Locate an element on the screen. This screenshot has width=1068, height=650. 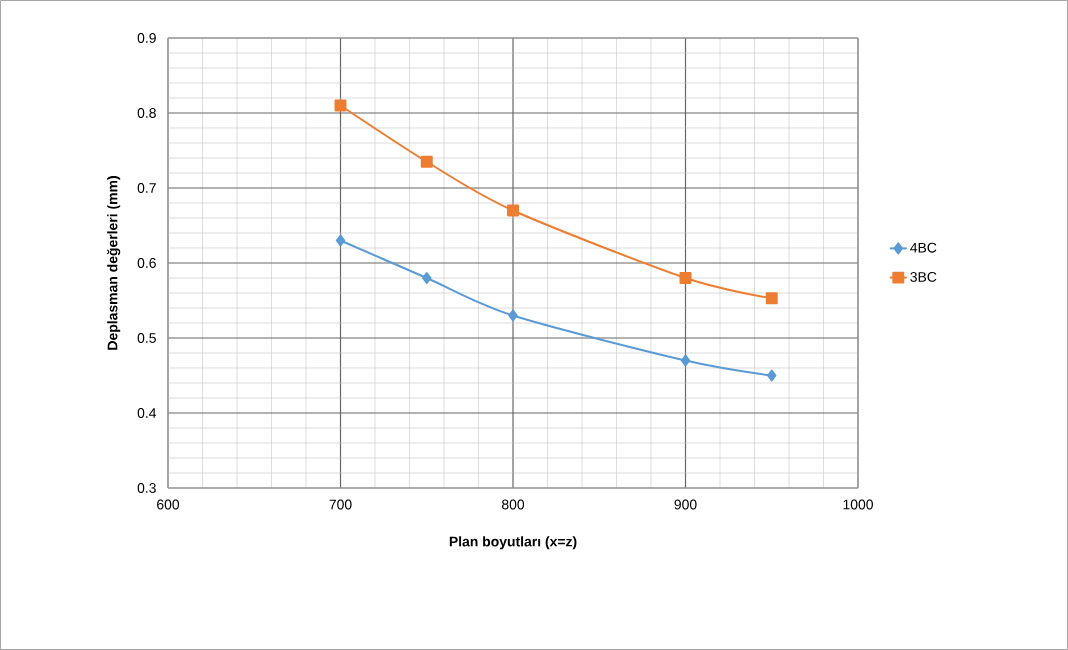
y-tick-label: 0.7 is located at coordinates (146, 188).